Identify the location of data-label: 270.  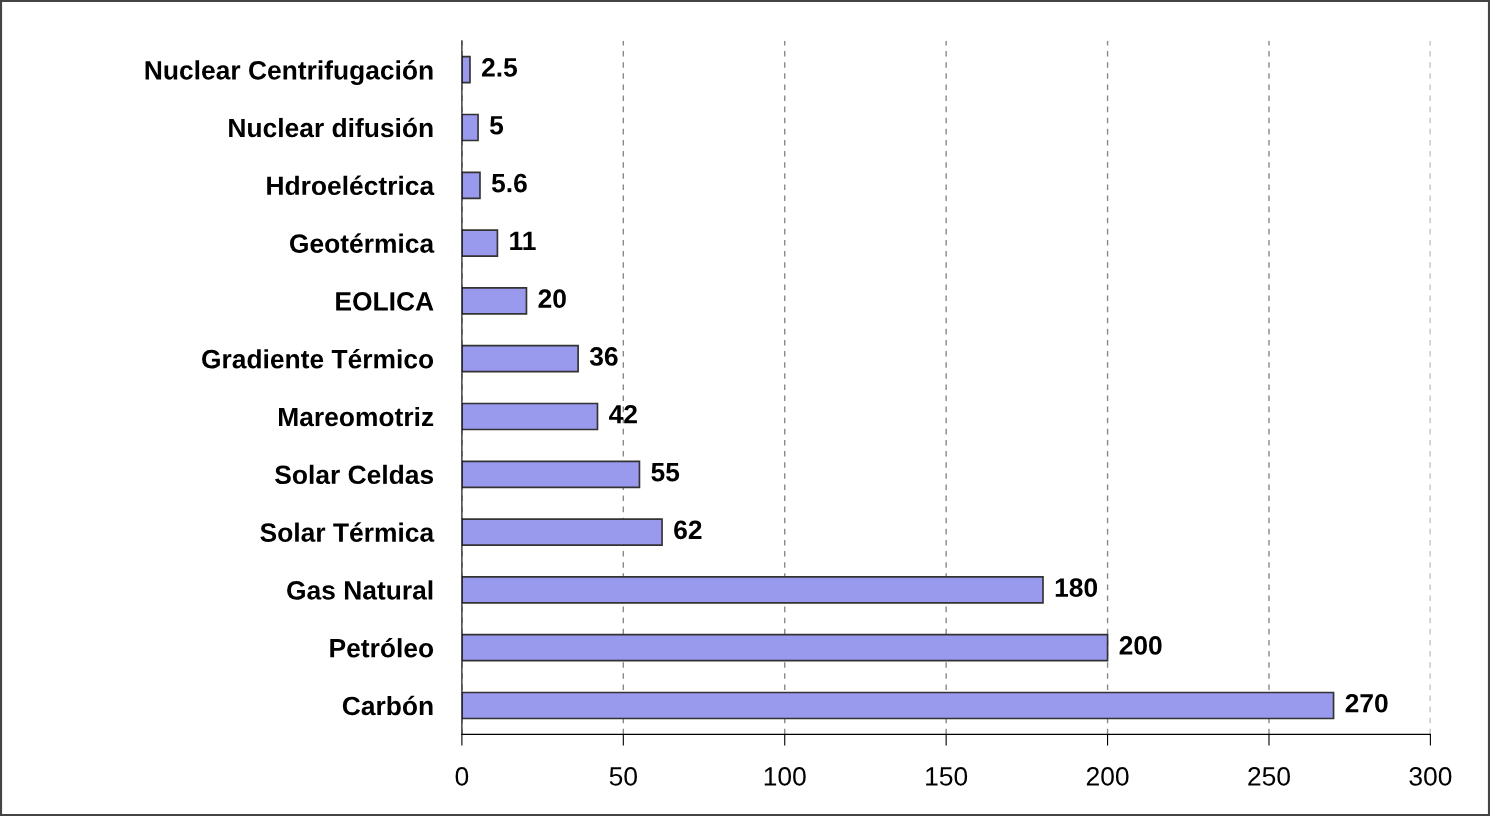
(1366, 703).